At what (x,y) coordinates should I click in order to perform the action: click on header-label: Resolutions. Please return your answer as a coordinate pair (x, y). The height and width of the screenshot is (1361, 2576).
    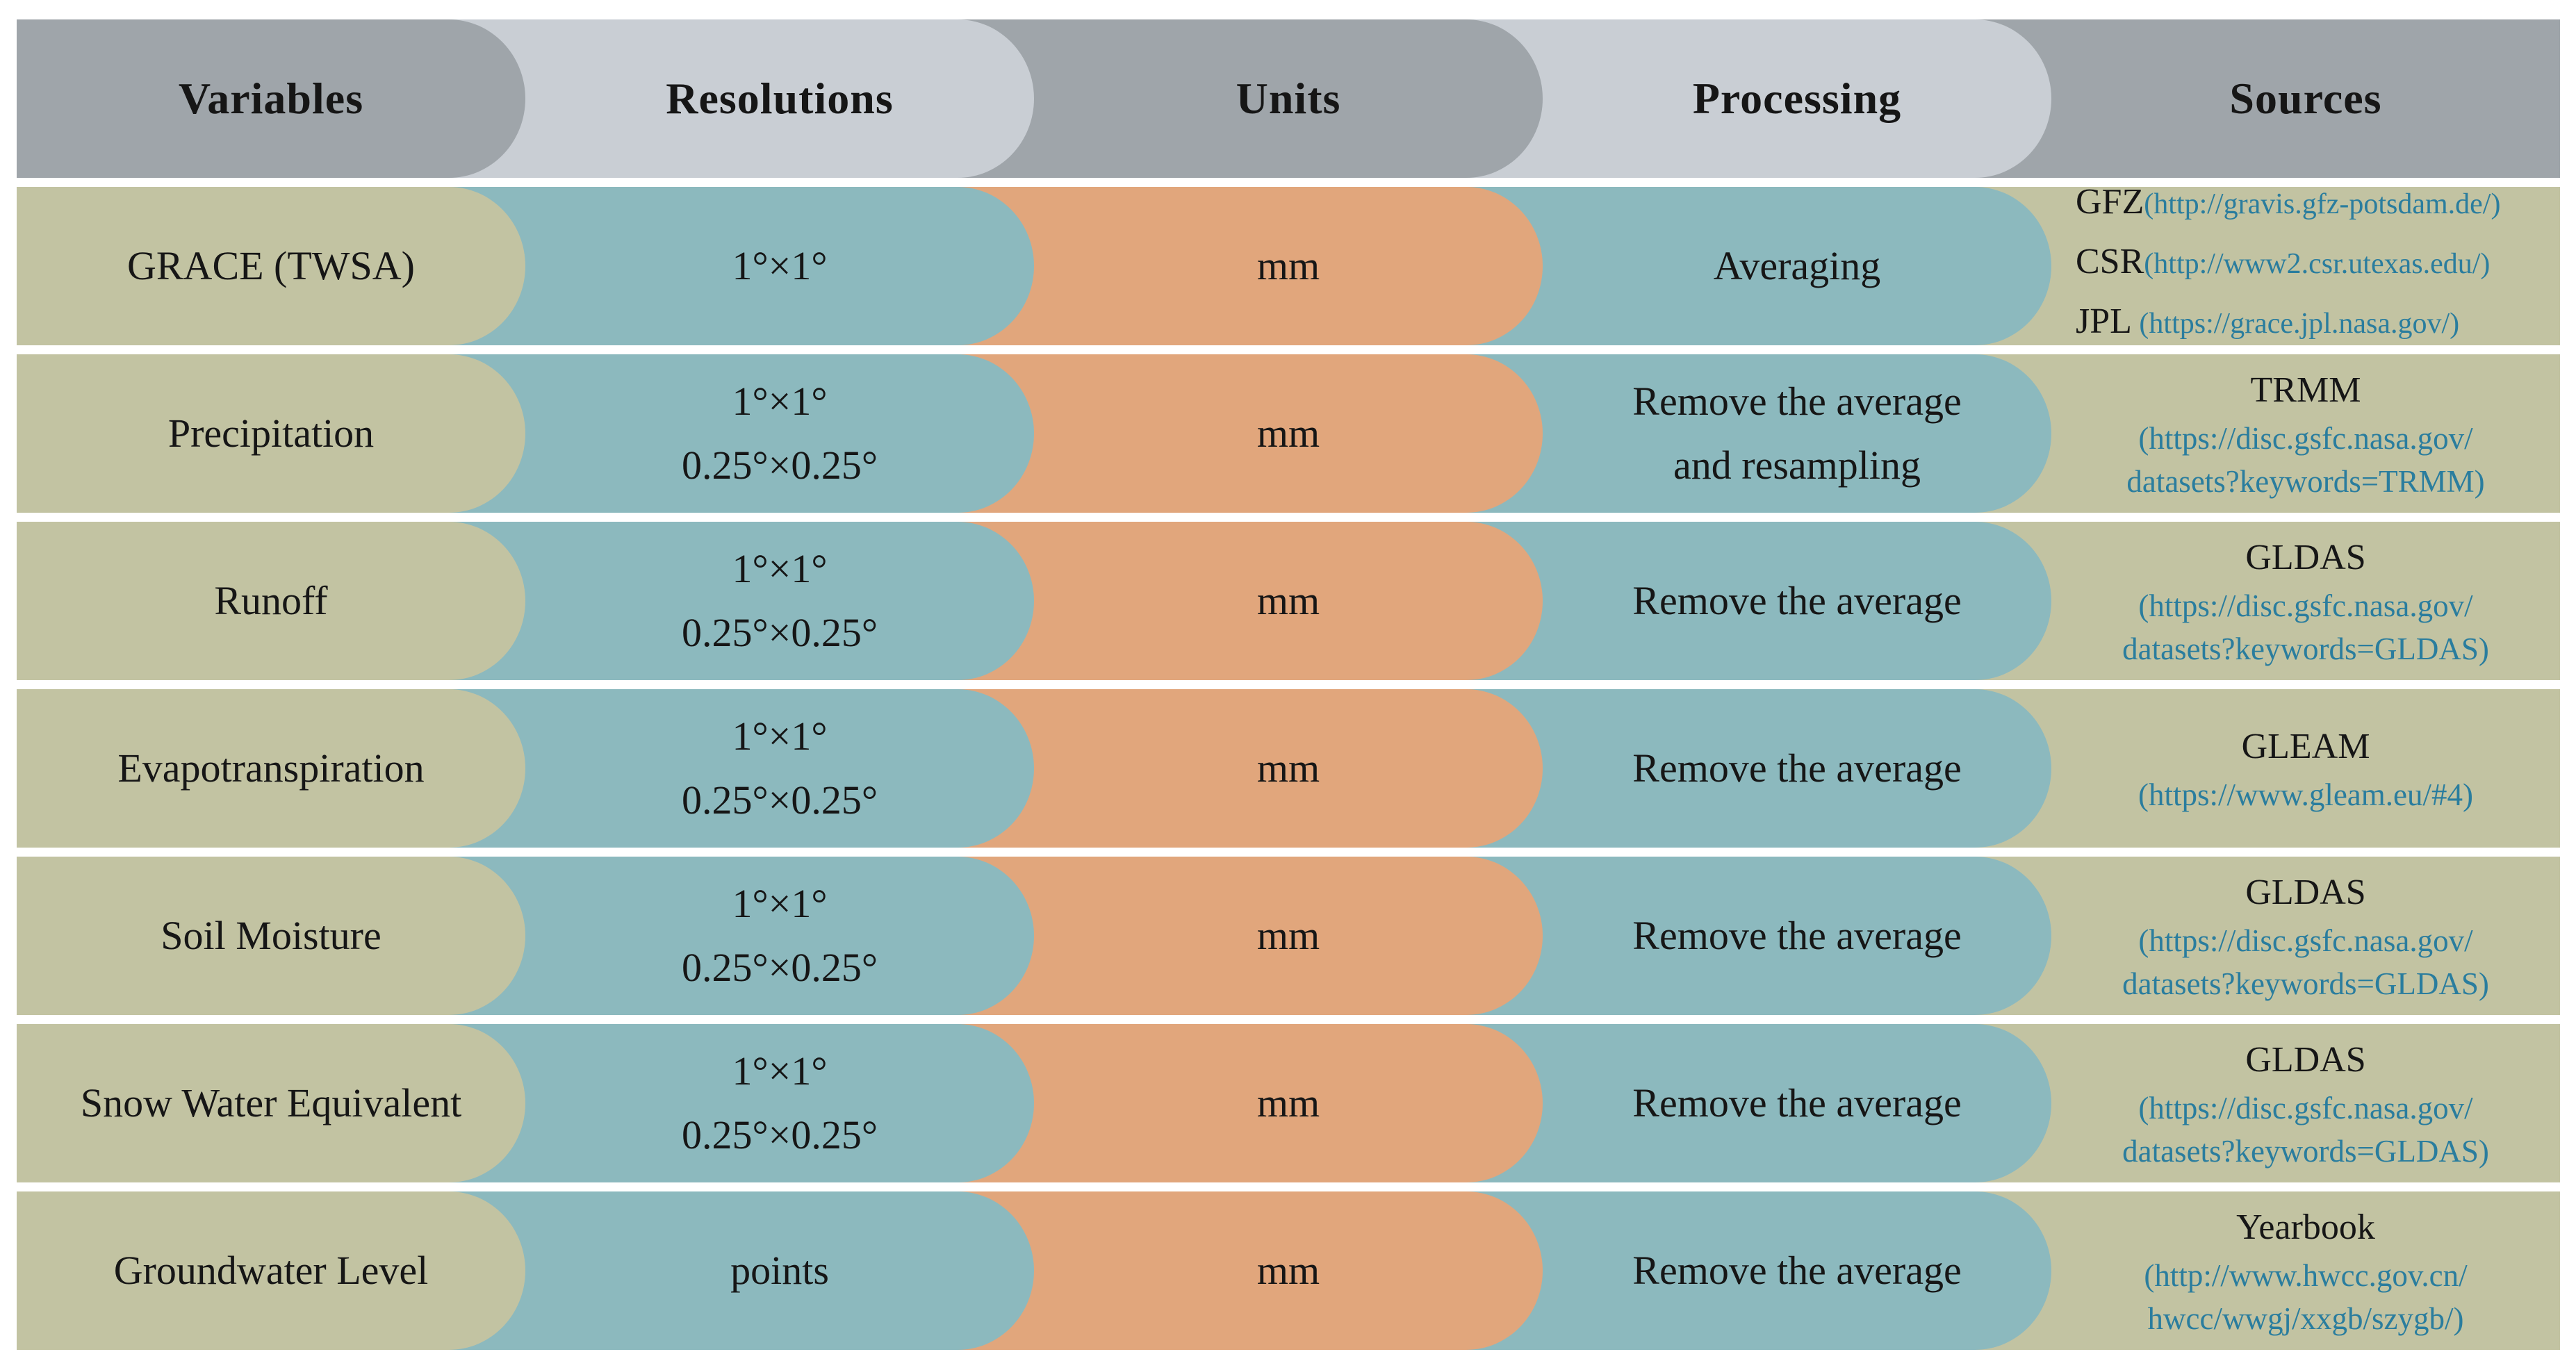
    Looking at the image, I should click on (780, 98).